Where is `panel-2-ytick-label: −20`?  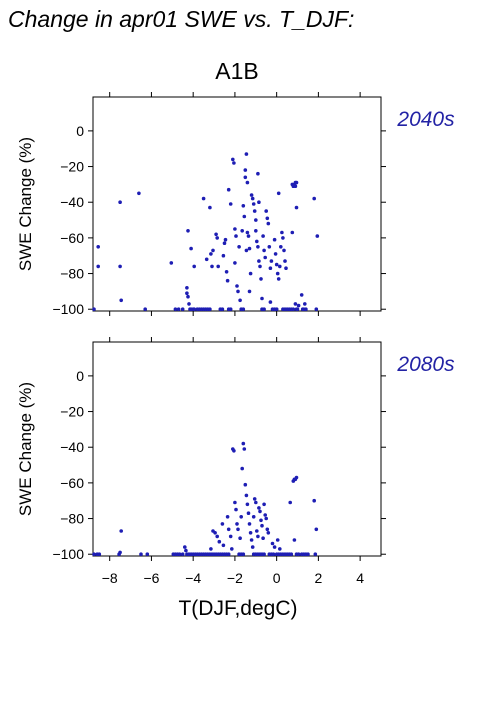 panel-2-ytick-label: −20 is located at coordinates (72, 412).